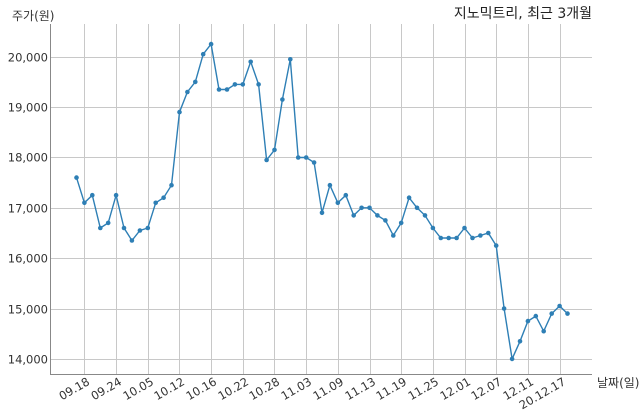 The width and height of the screenshot is (640, 418). I want to click on y-tick-label: 15,000, so click(28, 310).